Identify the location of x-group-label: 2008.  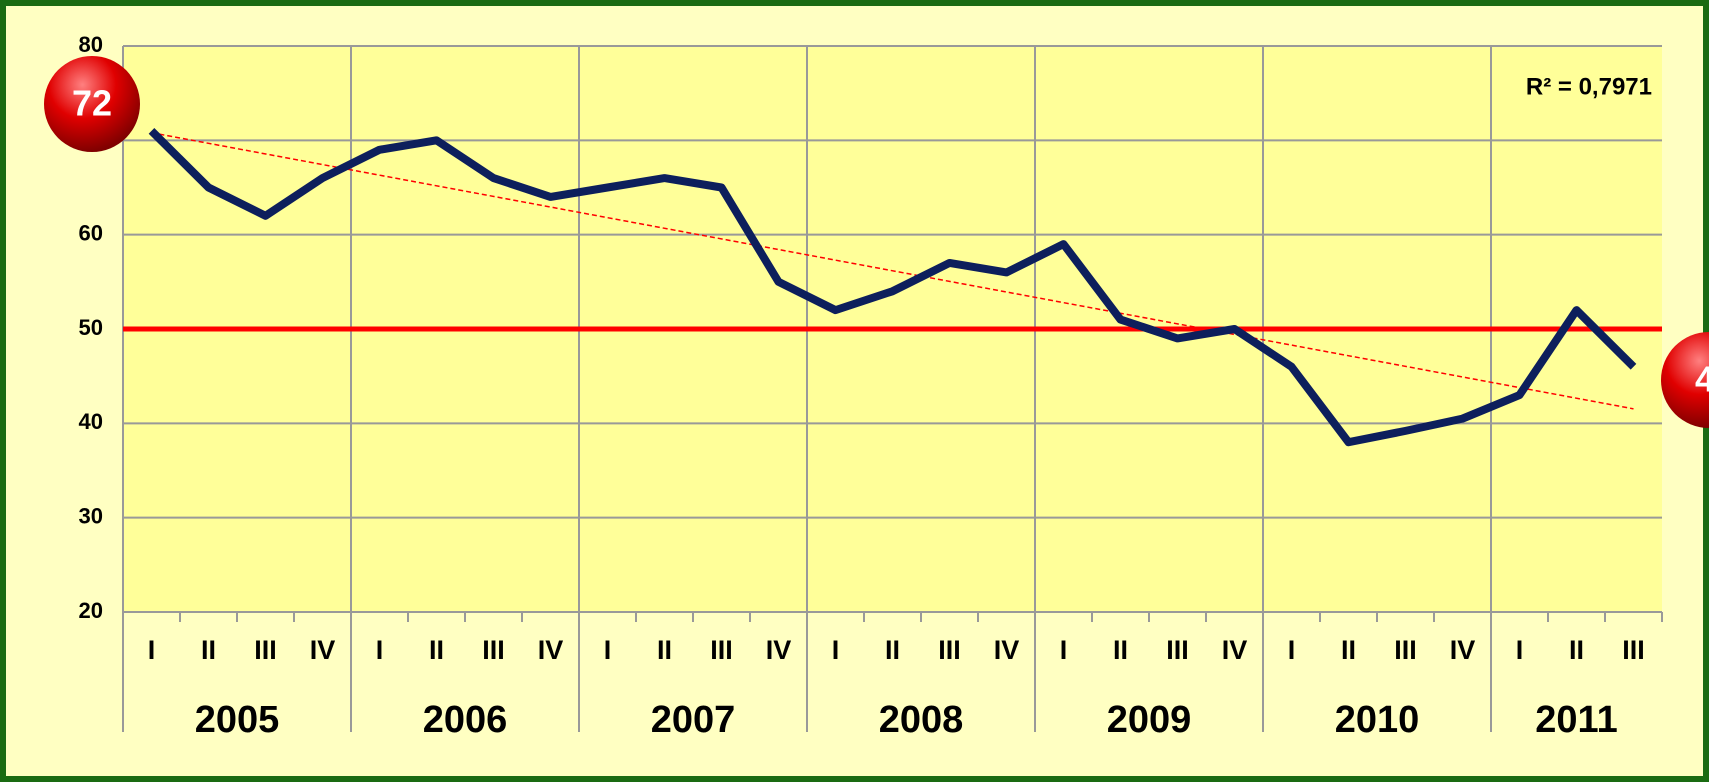
(921, 720).